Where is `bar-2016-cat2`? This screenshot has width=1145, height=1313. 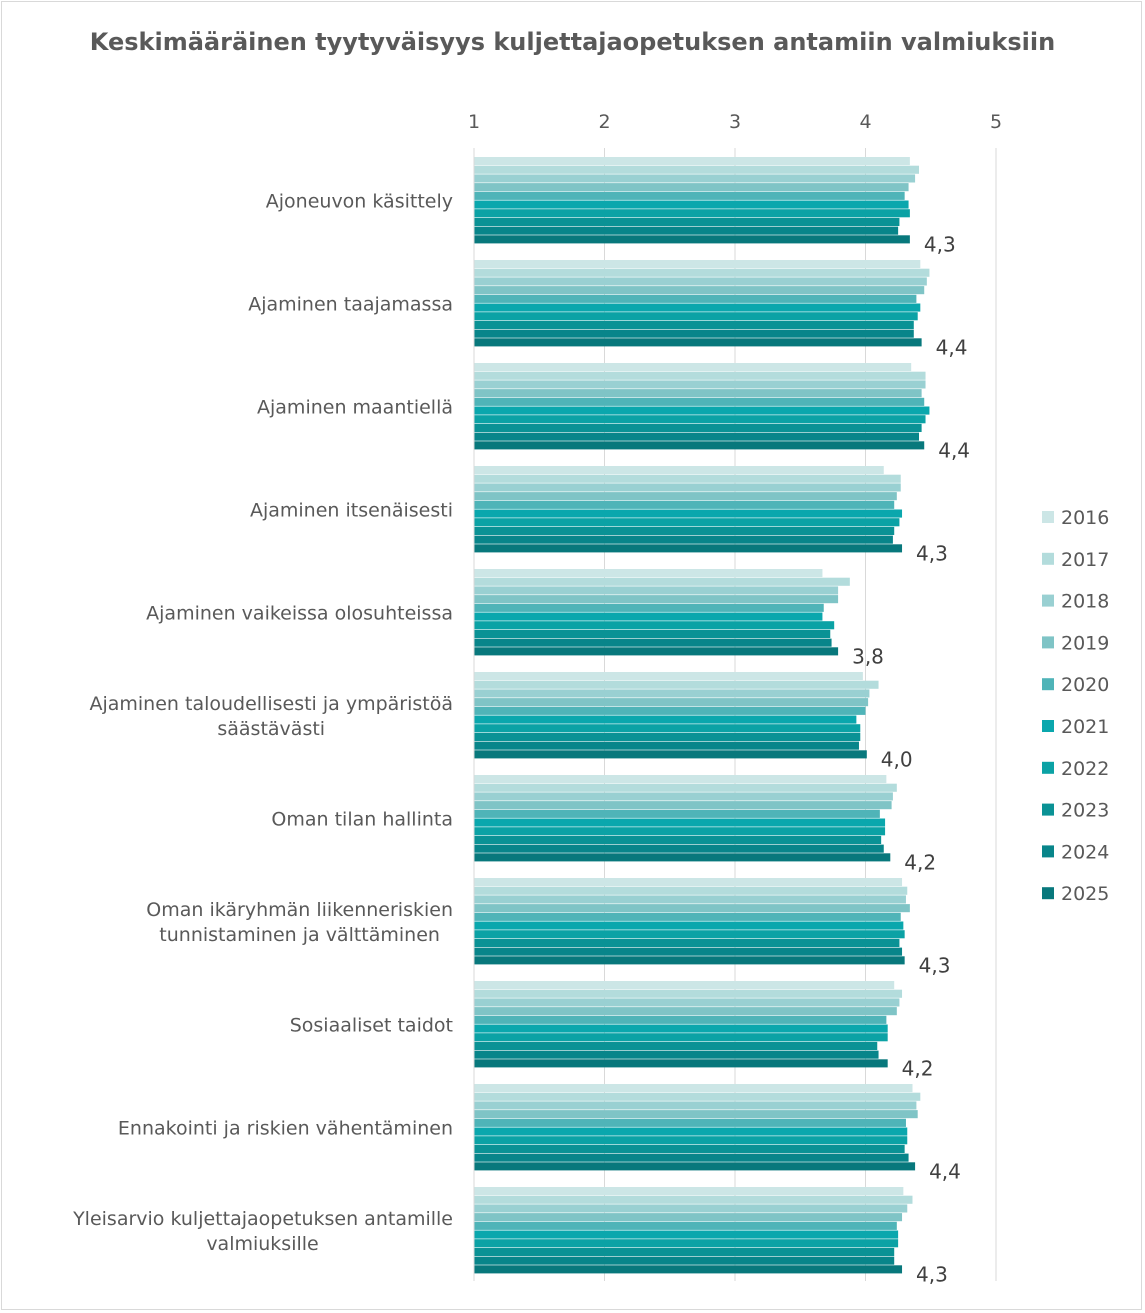 bar-2016-cat2 is located at coordinates (697, 264).